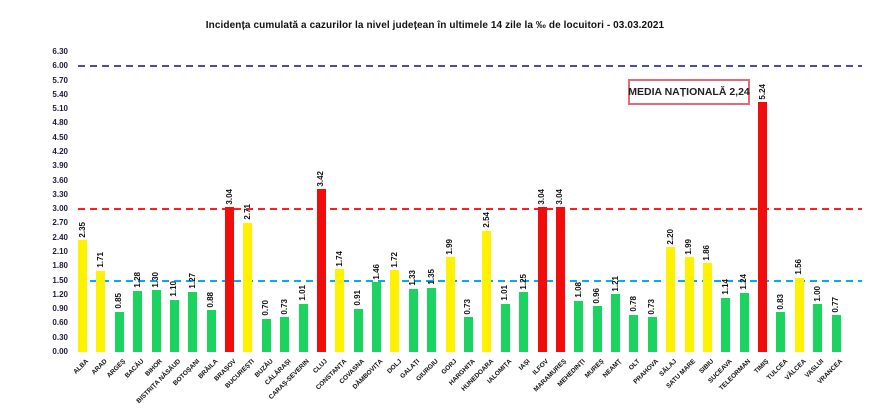  Describe the element at coordinates (358, 298) in the screenshot. I see `bar-value-label: 0.91` at that location.